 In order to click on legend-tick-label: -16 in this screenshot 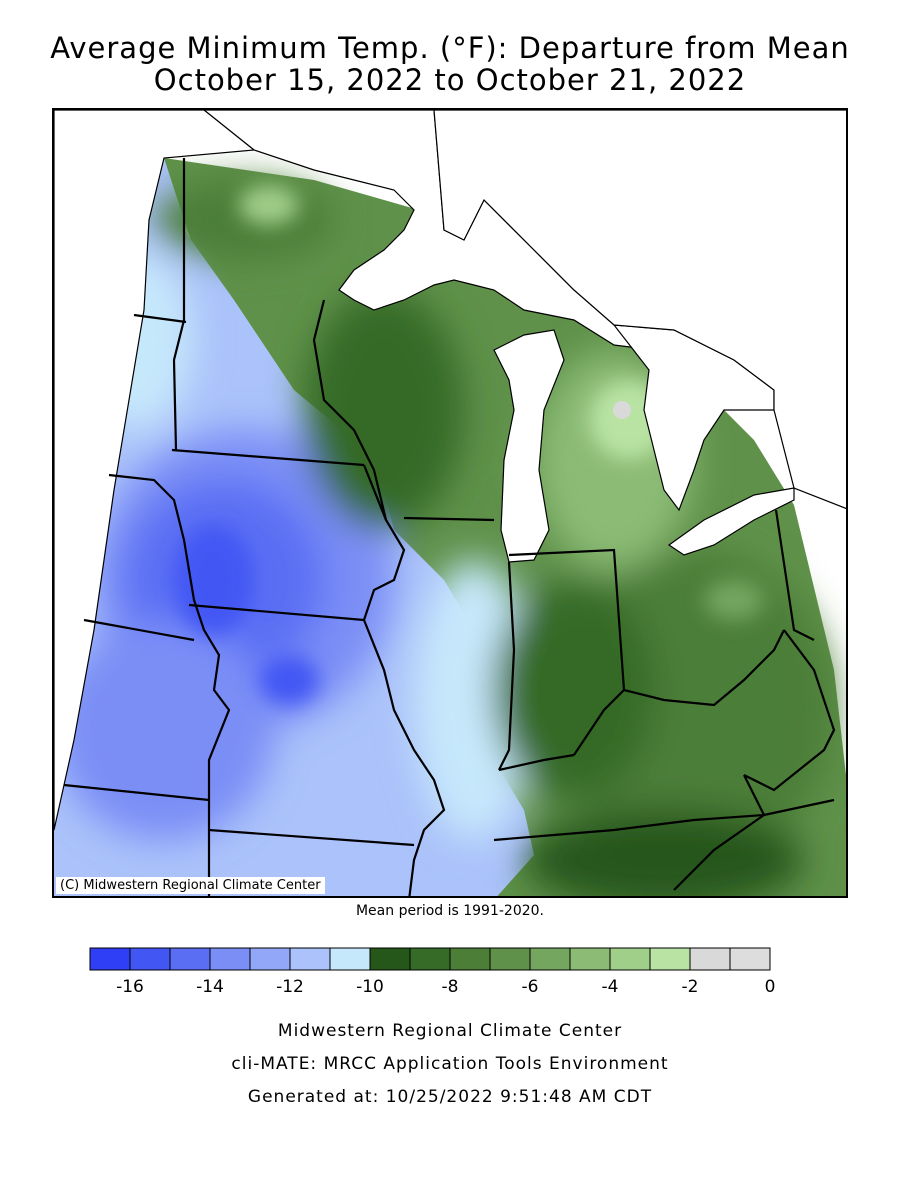, I will do `click(130, 987)`.